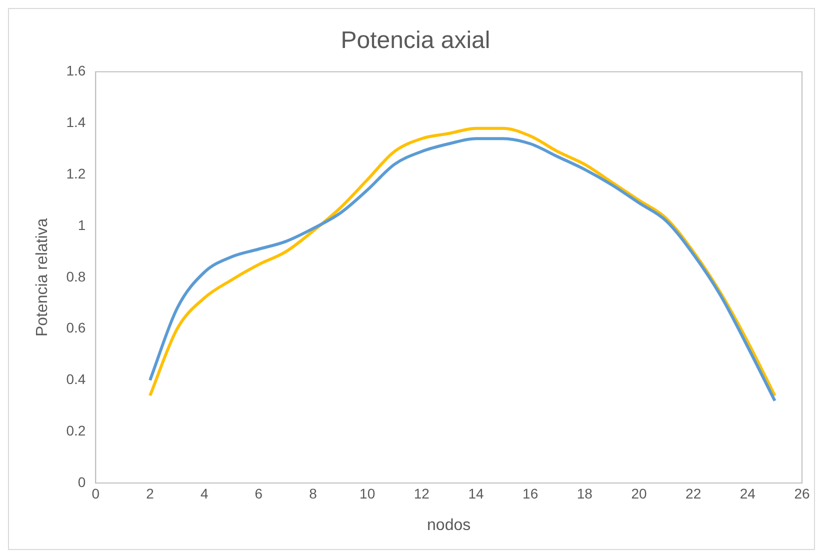 The image size is (821, 558). Describe the element at coordinates (639, 493) in the screenshot. I see `x-tick-label: 20` at that location.